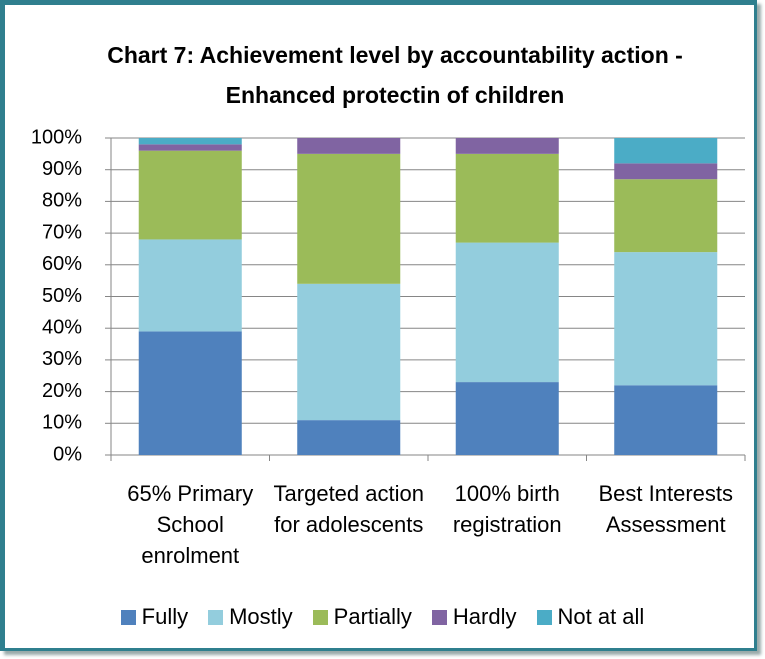 The height and width of the screenshot is (659, 765). I want to click on y-tick-label: 100%, so click(56, 137).